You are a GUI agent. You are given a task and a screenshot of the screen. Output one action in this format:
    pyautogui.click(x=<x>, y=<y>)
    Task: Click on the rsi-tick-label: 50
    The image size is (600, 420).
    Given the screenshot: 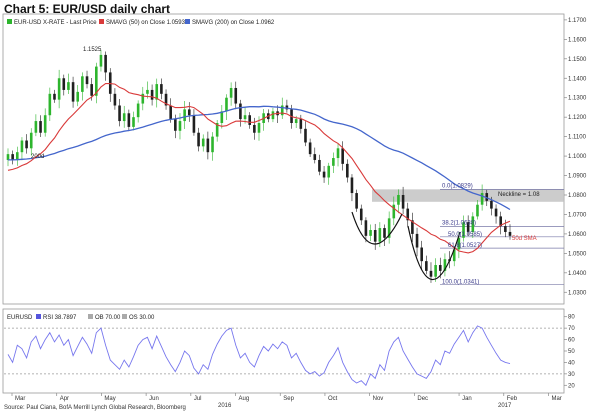 What is the action you would take?
    pyautogui.click(x=571, y=352)
    